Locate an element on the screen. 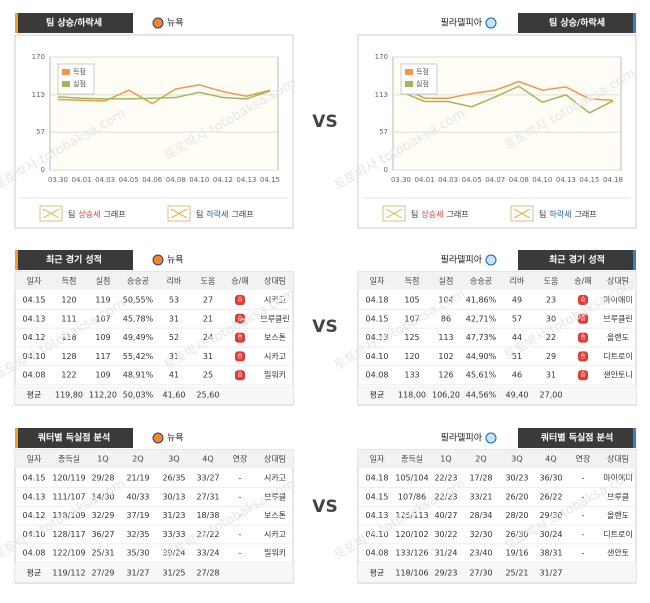  x-tick-label: 04.08 is located at coordinates (176, 180).